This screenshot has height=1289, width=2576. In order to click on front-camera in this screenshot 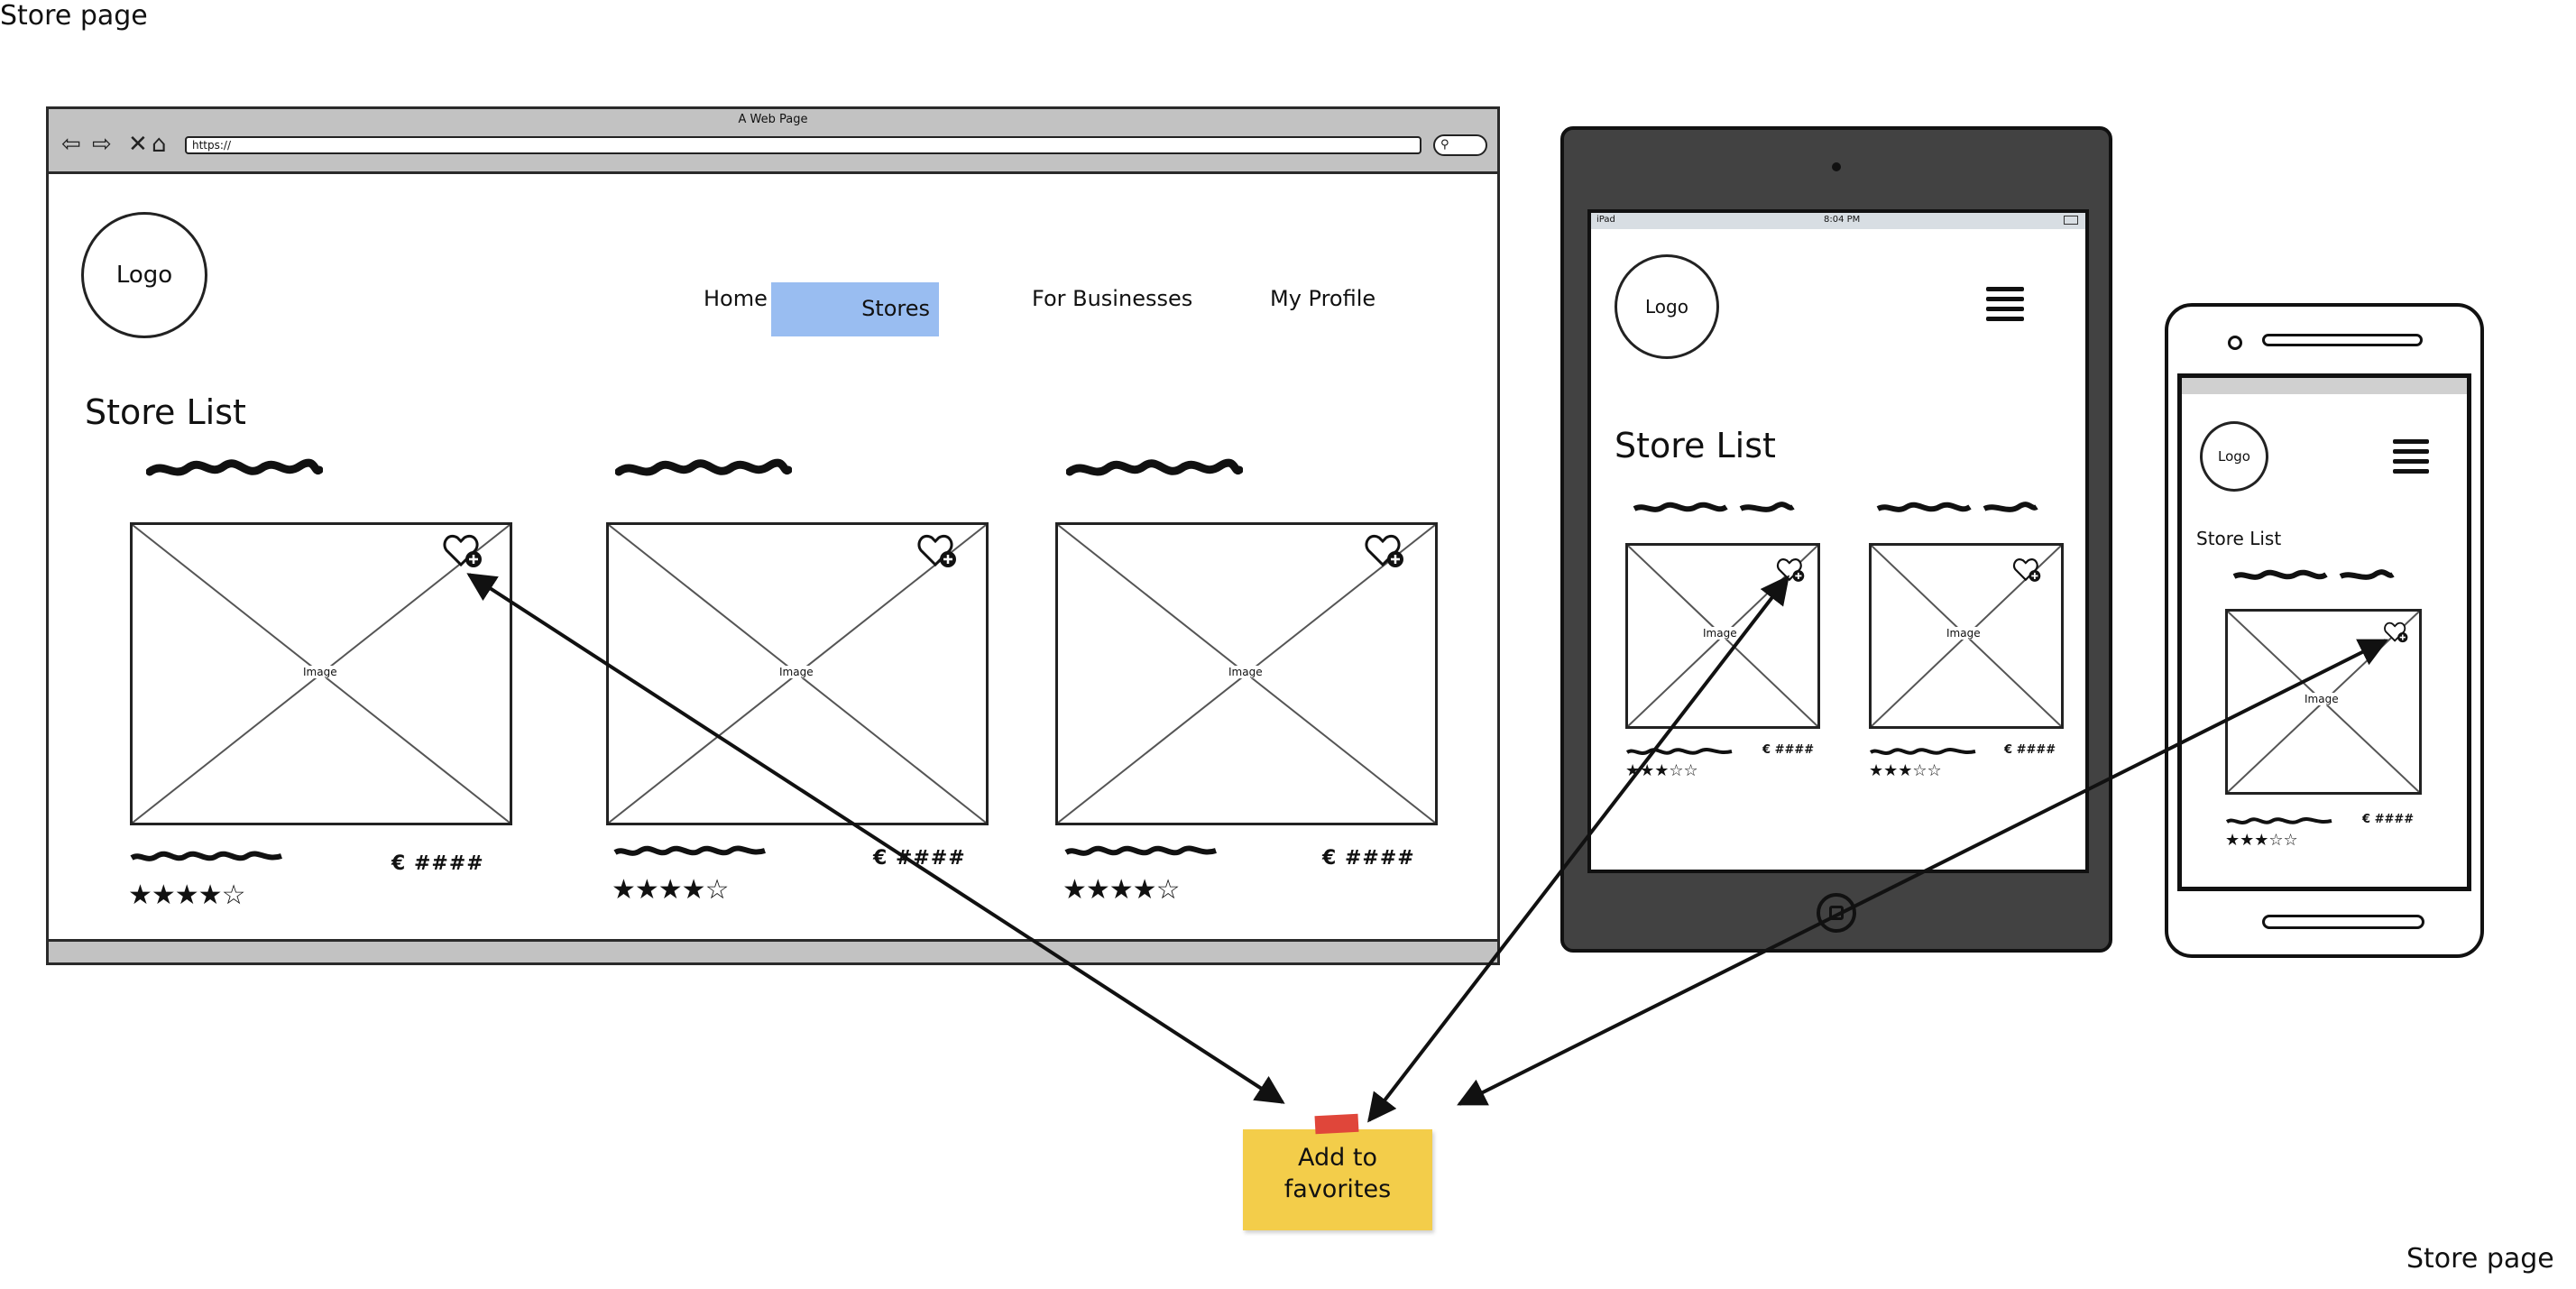, I will do `click(2235, 343)`.